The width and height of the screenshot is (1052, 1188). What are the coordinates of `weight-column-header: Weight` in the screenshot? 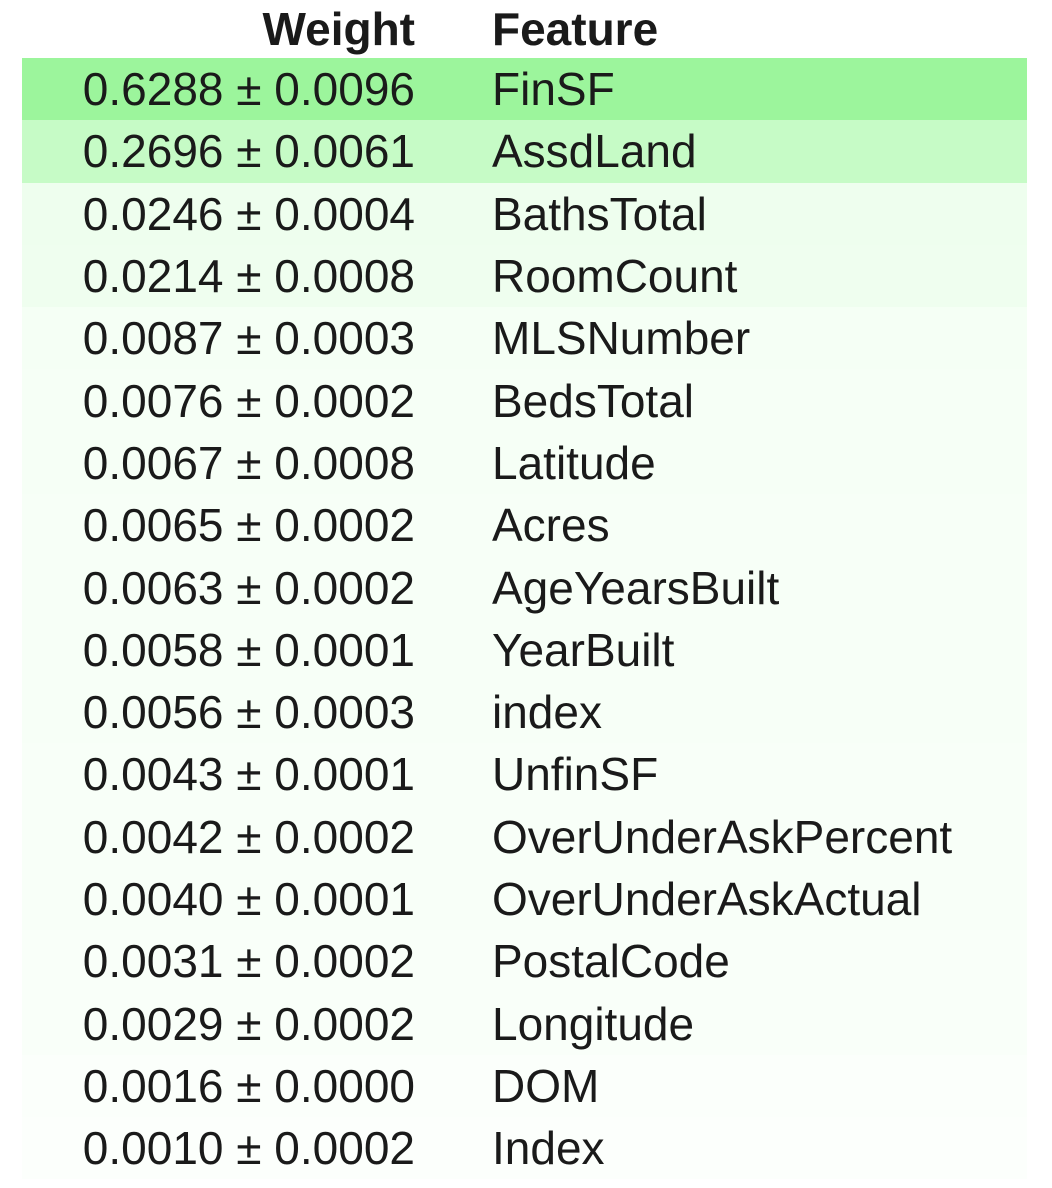 It's located at (338, 29).